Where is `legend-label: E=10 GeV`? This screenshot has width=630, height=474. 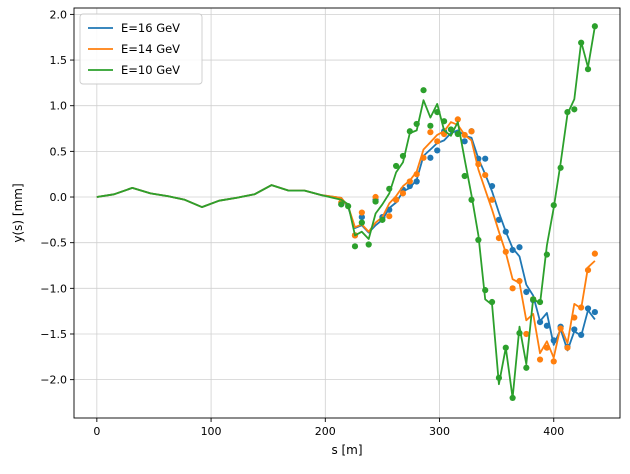
legend-label: E=10 GeV is located at coordinates (150, 70).